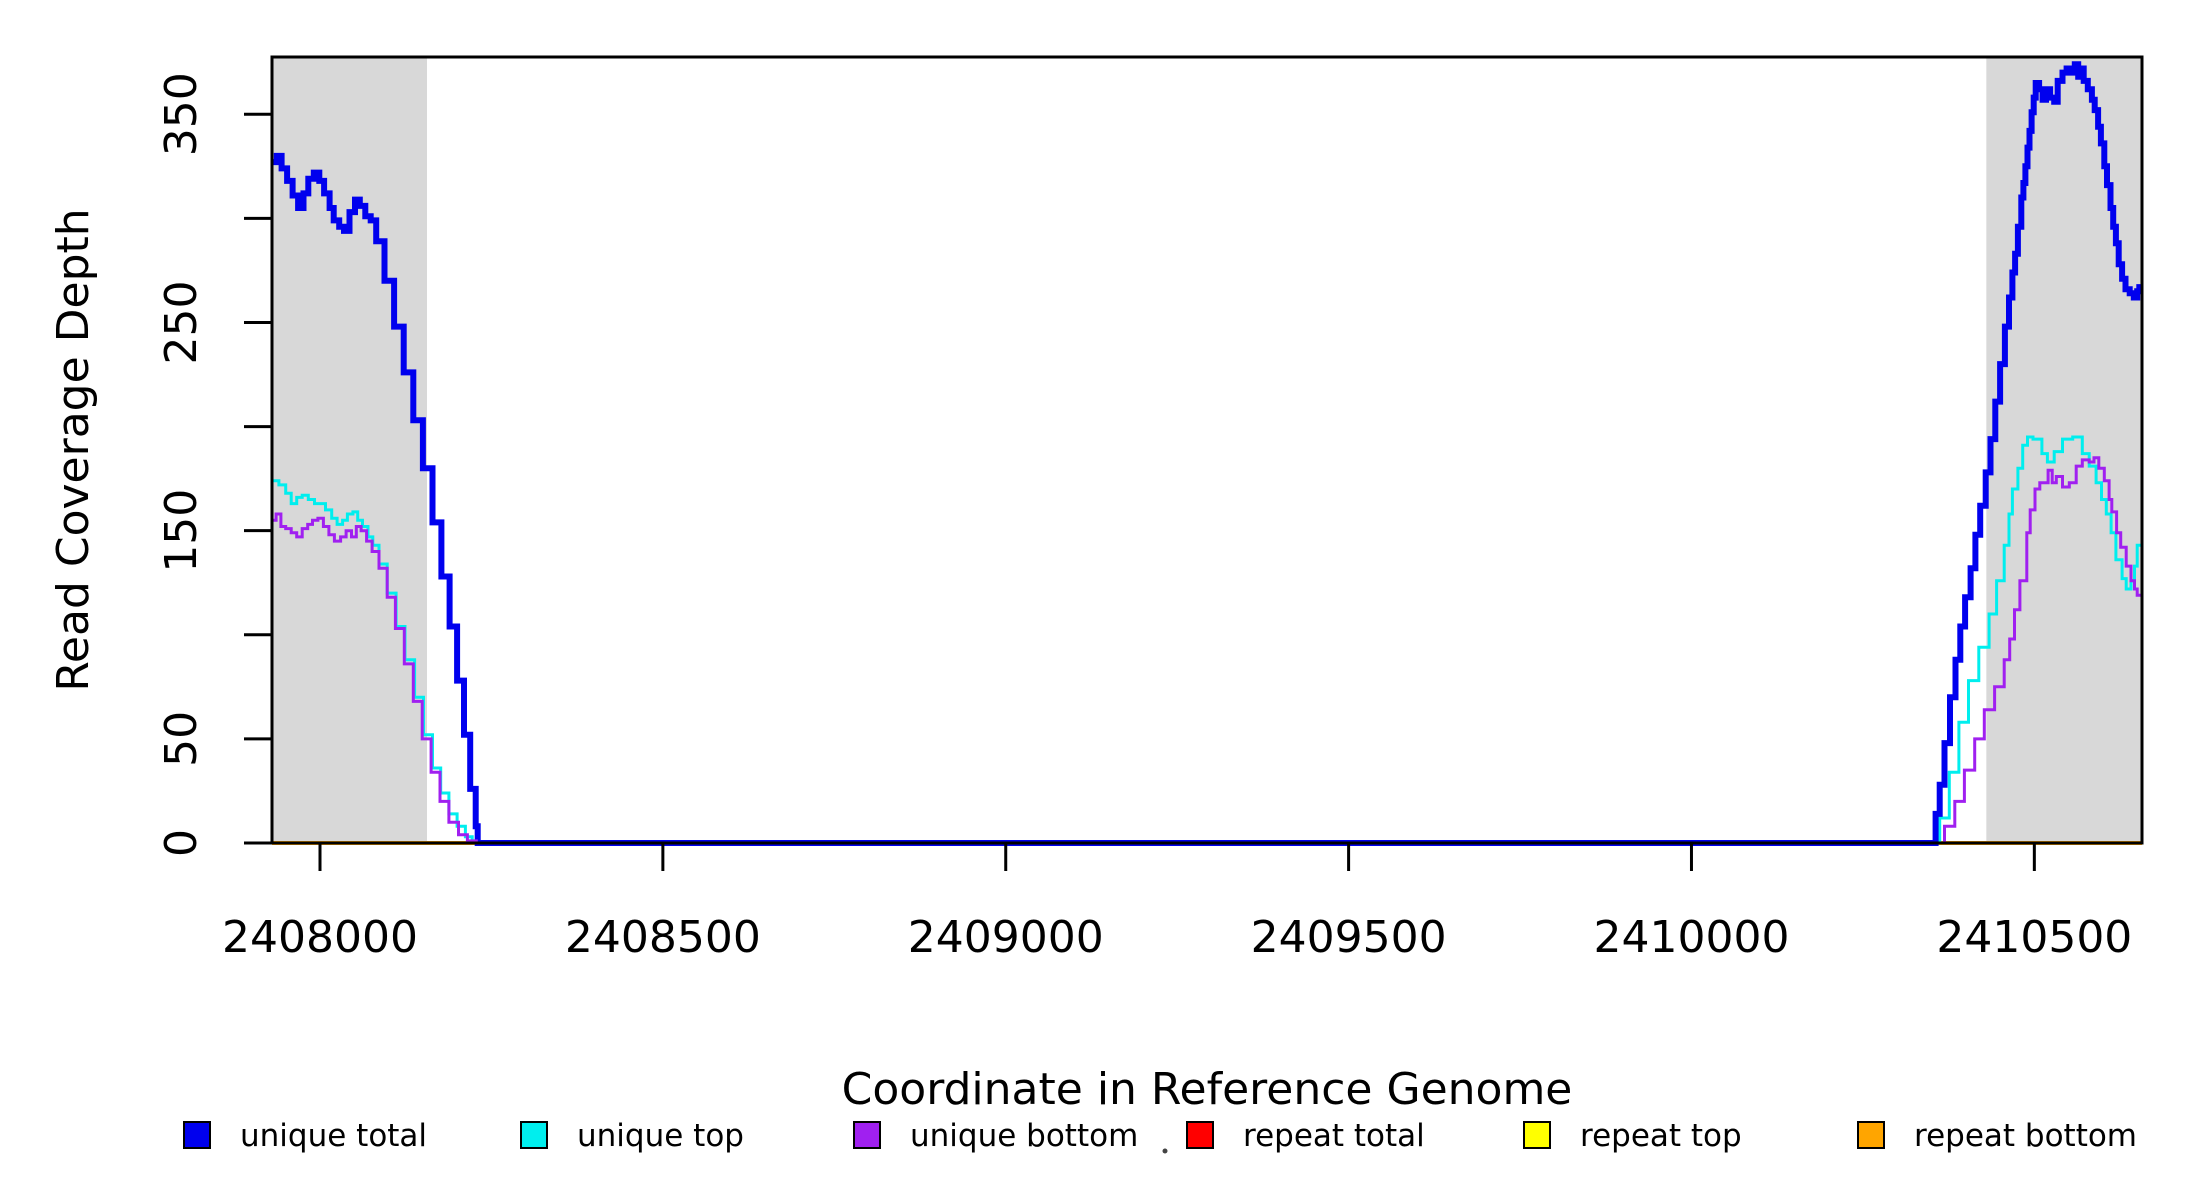 This screenshot has height=1204, width=2200. Describe the element at coordinates (2025, 1136) in the screenshot. I see `legend-label: repeat bottom` at that location.